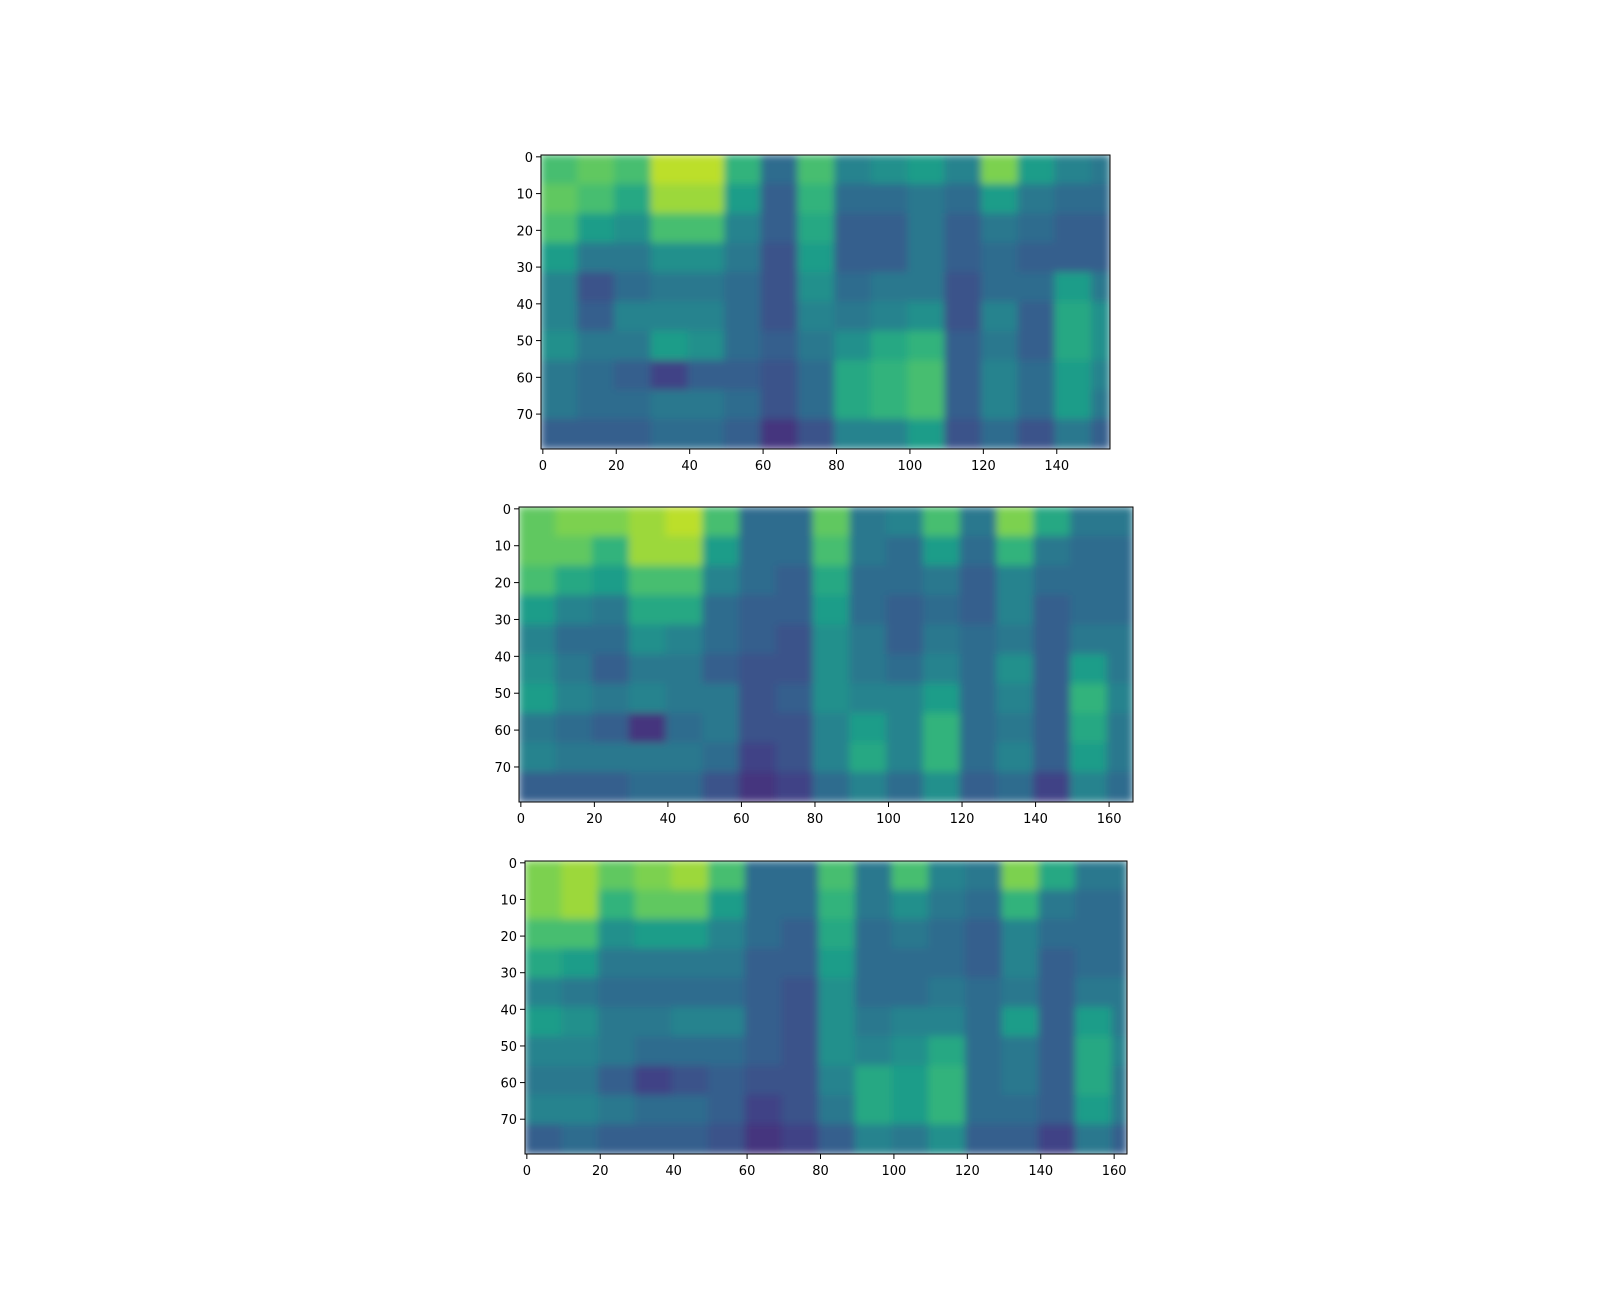  Describe the element at coordinates (1040, 1171) in the screenshot. I see `x-tick-label: 140` at that location.